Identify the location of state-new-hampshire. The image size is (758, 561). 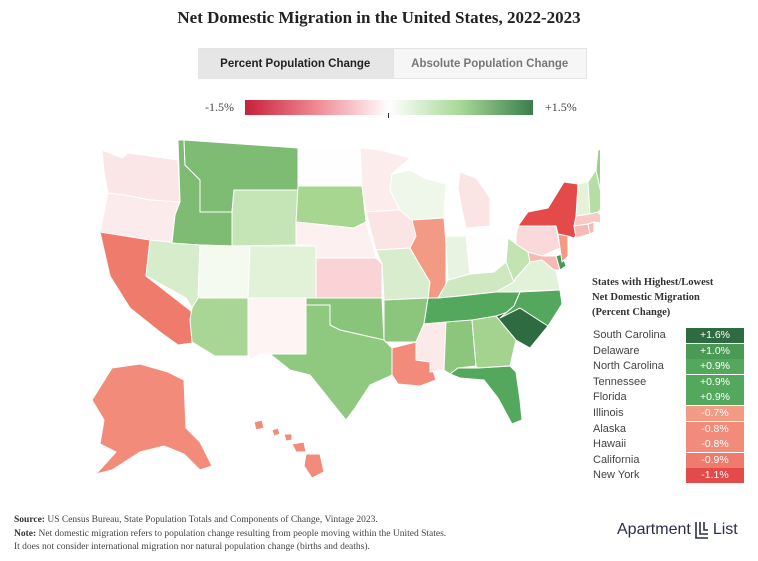
(593, 192).